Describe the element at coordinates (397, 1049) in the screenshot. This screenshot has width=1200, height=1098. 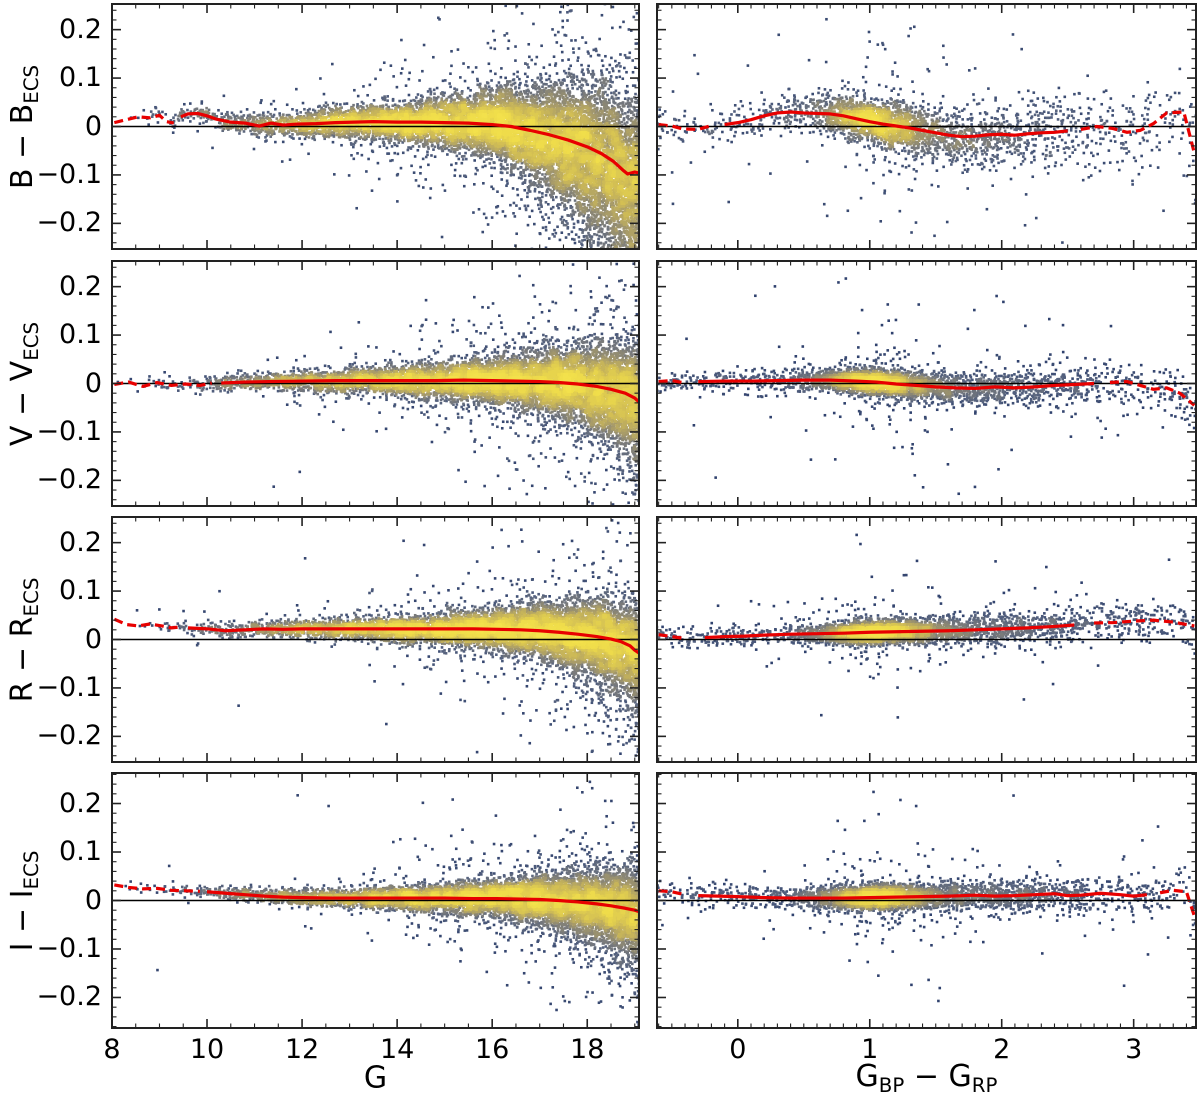
I see `x-tick-label: 14` at that location.